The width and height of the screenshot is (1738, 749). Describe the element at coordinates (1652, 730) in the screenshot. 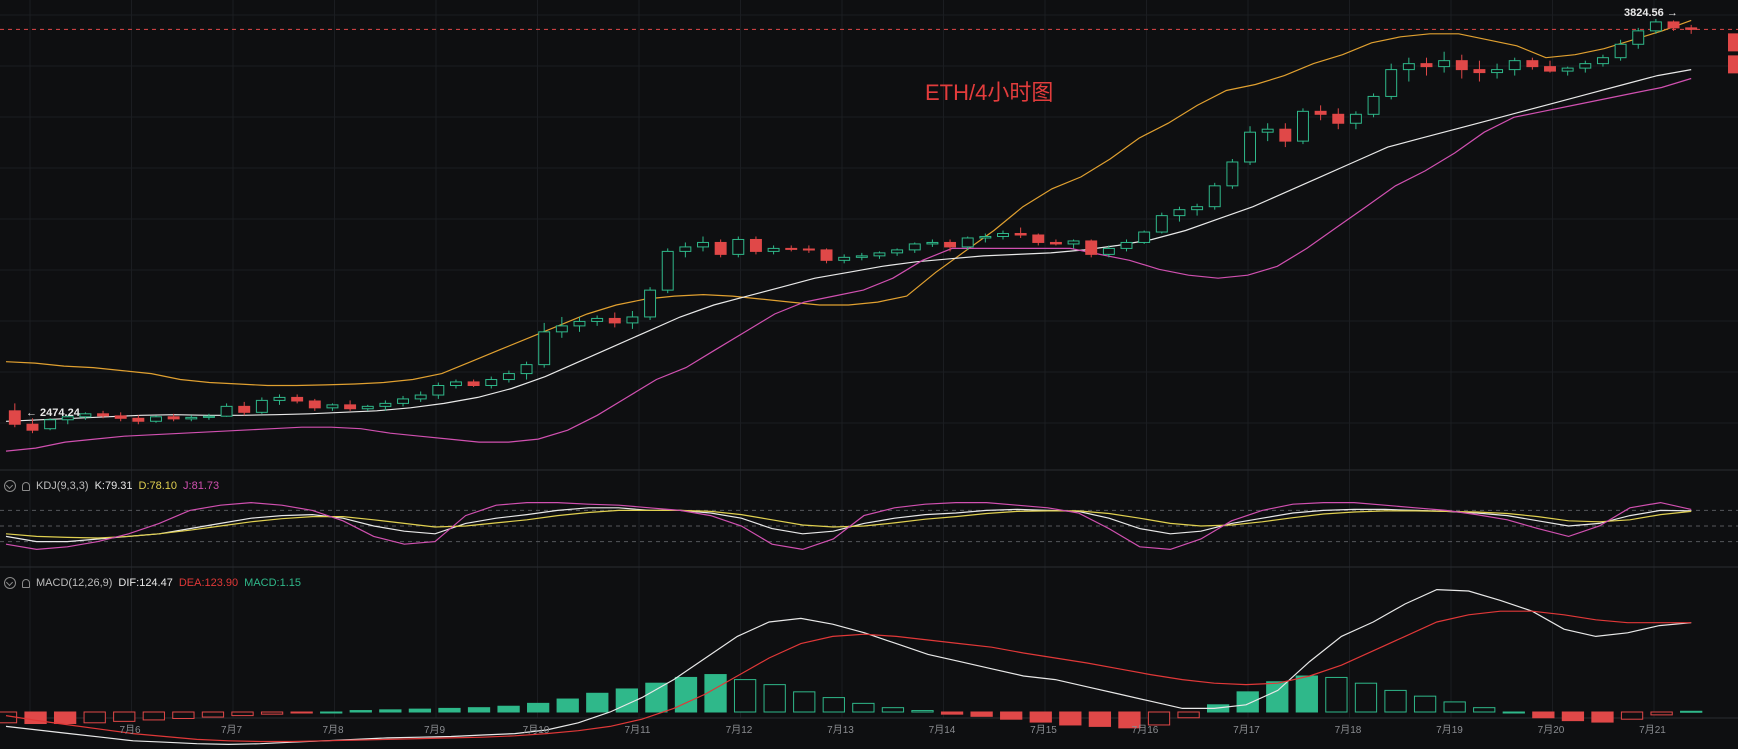

I see `x-tick-label: 7月21` at that location.